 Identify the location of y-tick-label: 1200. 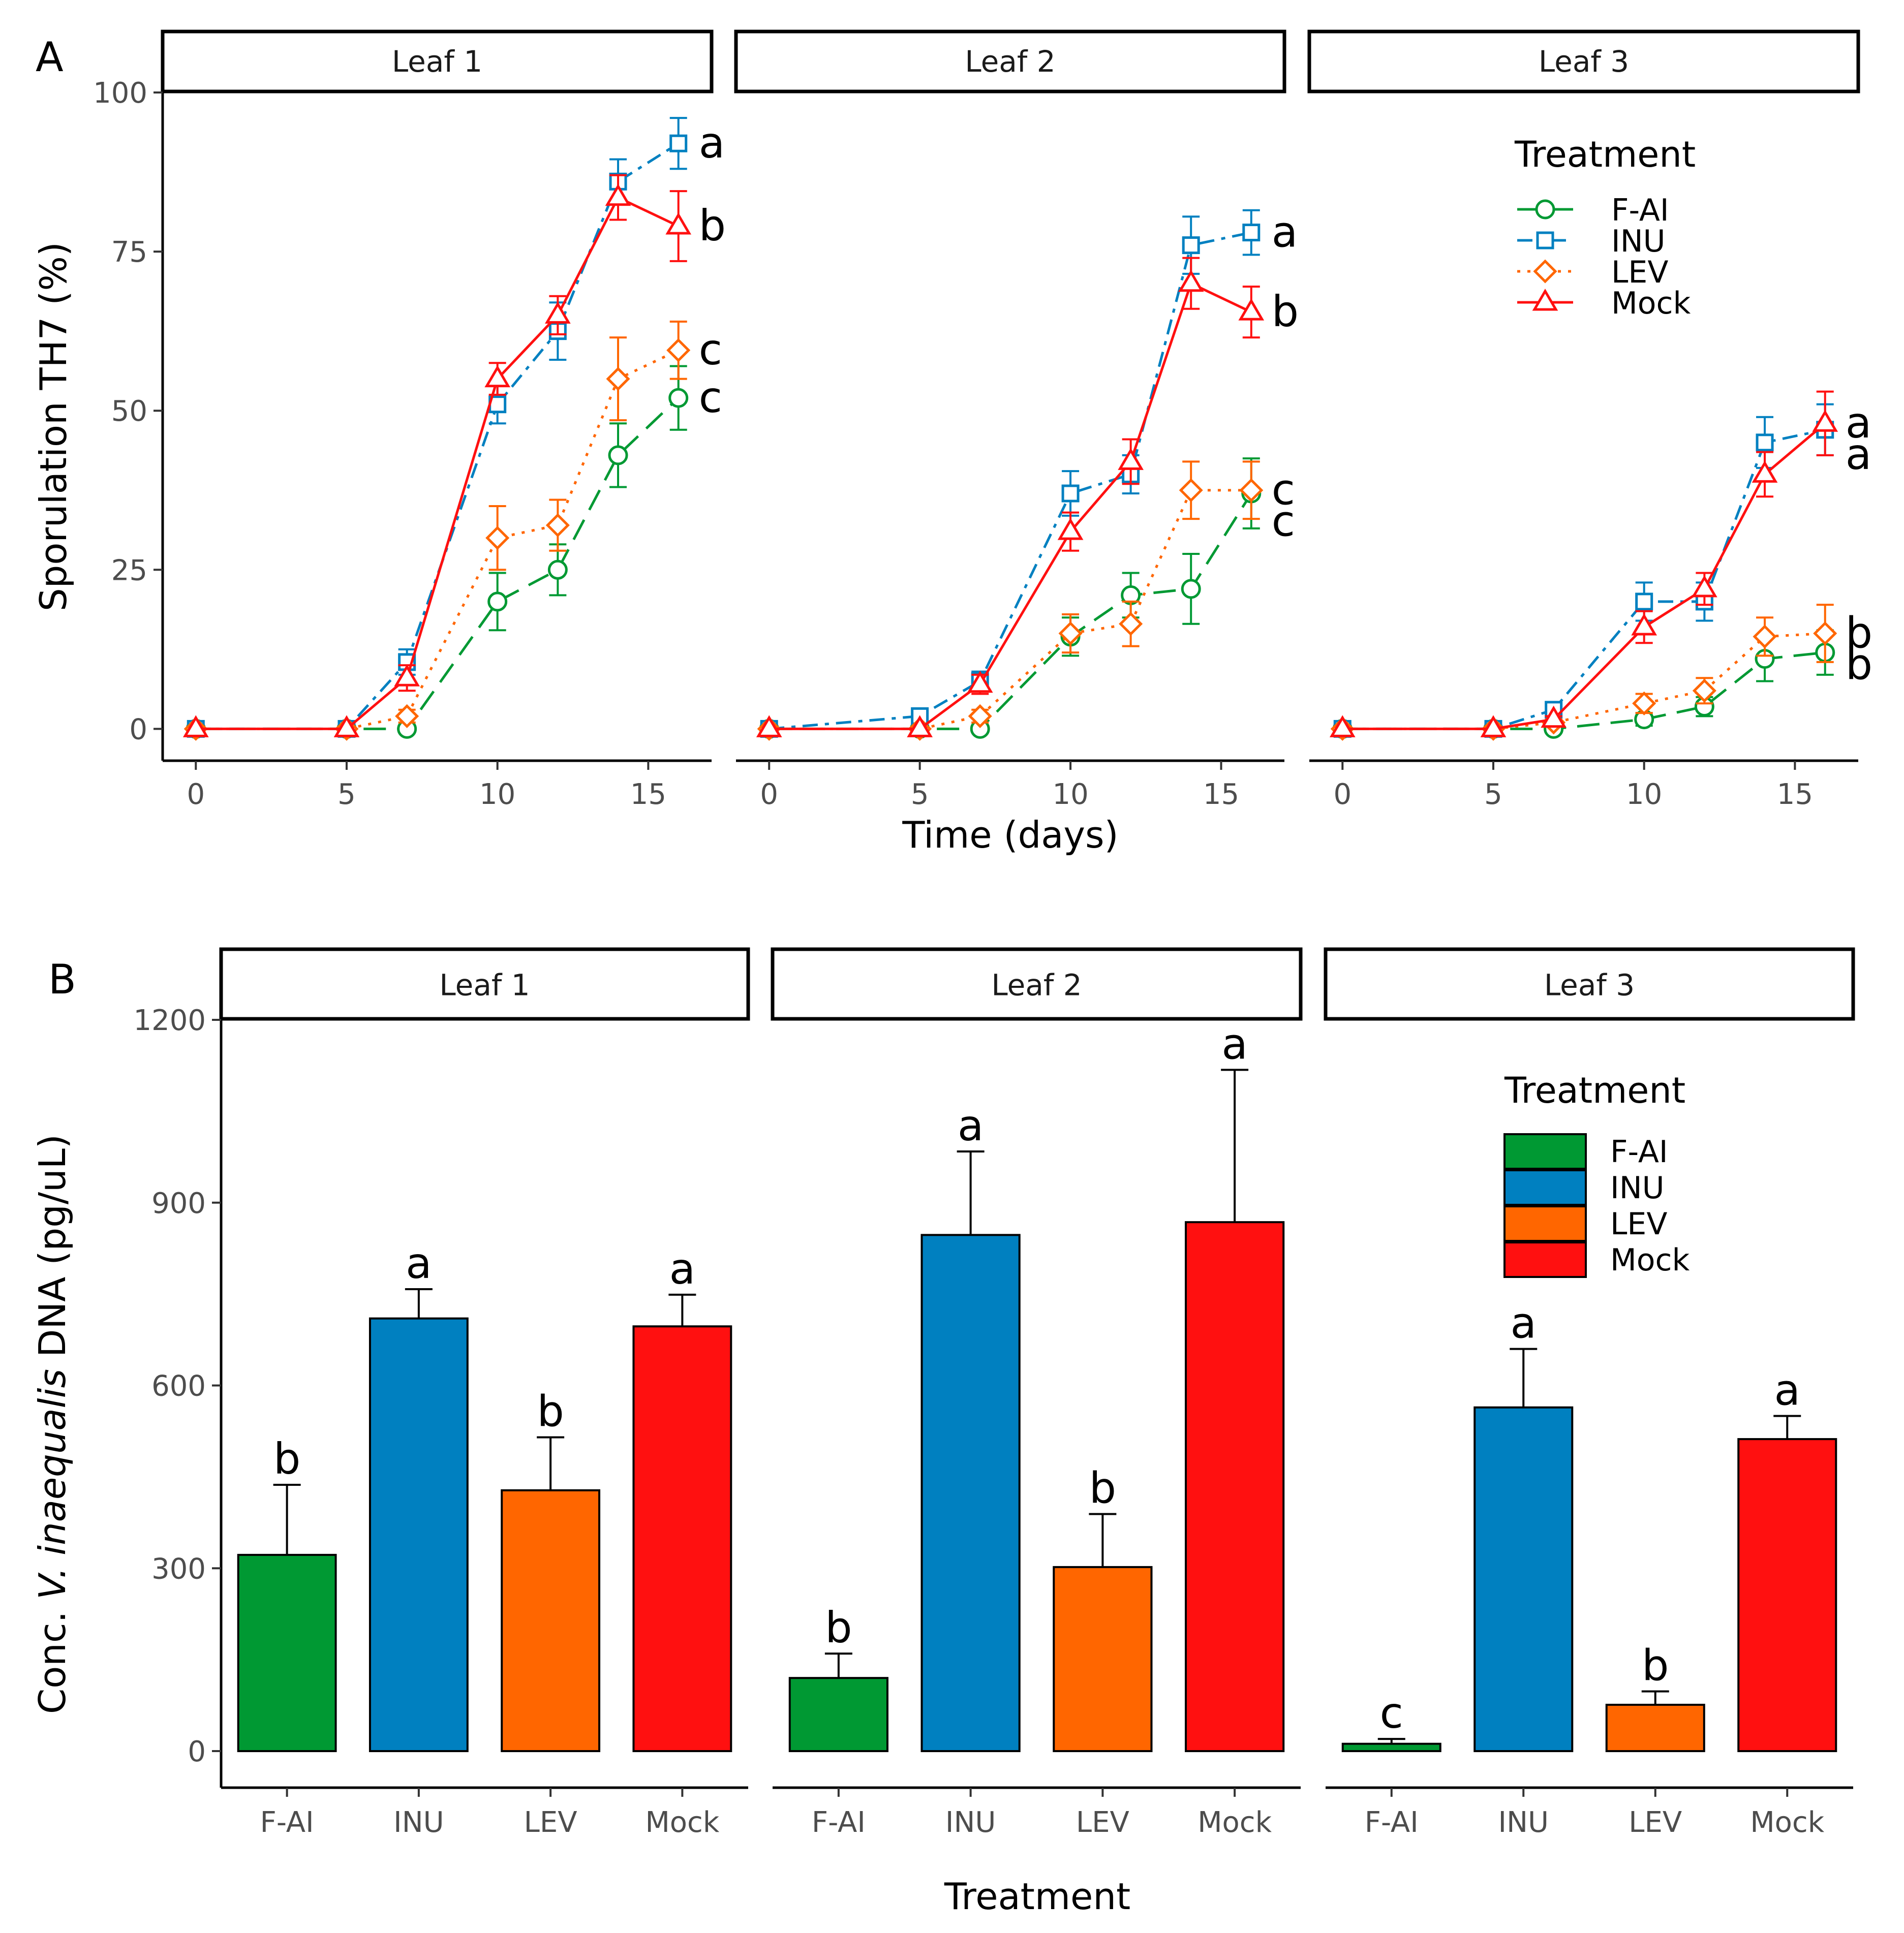
(169, 1020).